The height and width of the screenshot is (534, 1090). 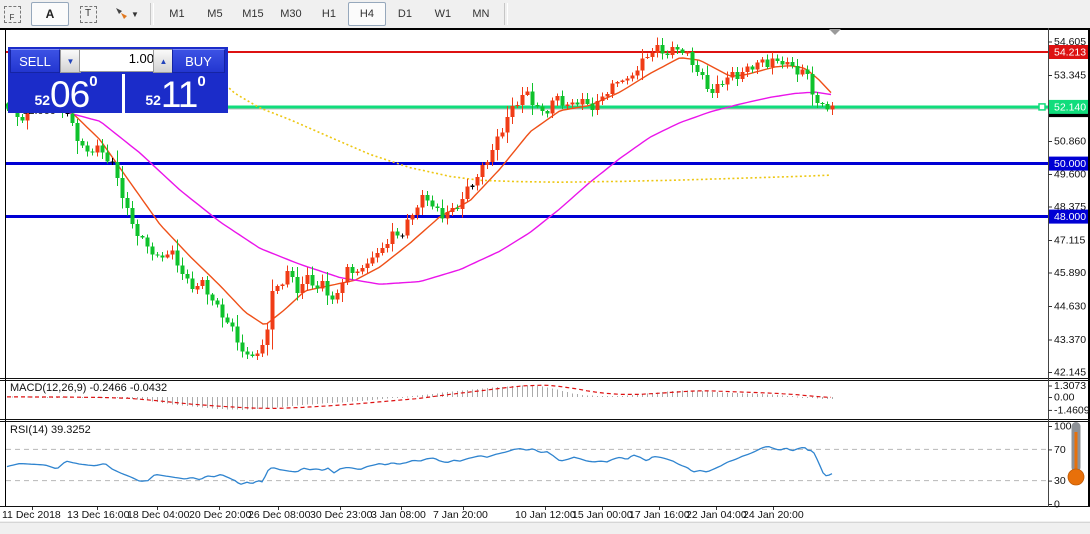 I want to click on price-tick-label: 45.890, so click(x=1070, y=273).